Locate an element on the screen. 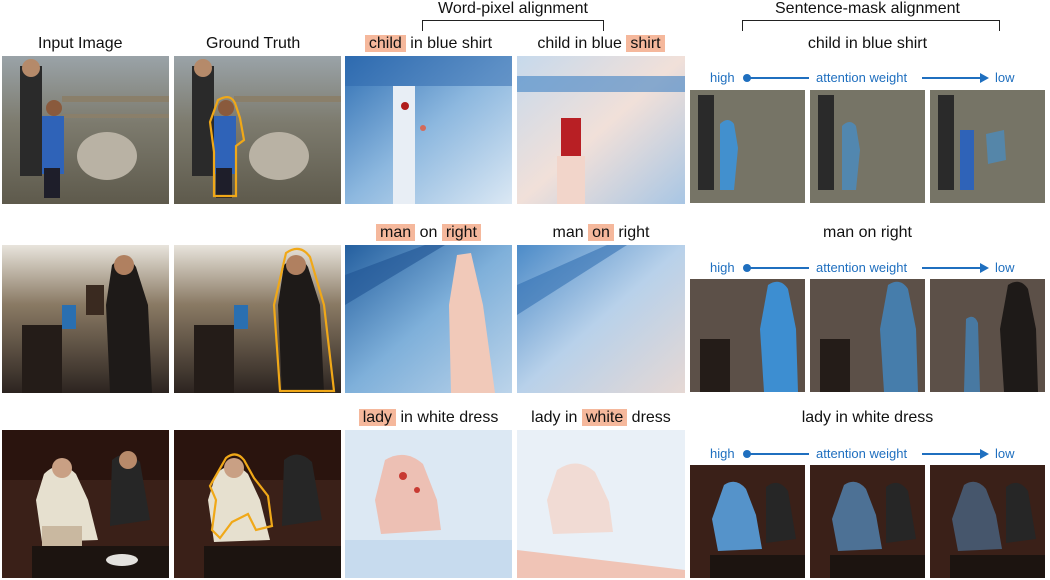  row3-attn-low: low is located at coordinates (1005, 453).